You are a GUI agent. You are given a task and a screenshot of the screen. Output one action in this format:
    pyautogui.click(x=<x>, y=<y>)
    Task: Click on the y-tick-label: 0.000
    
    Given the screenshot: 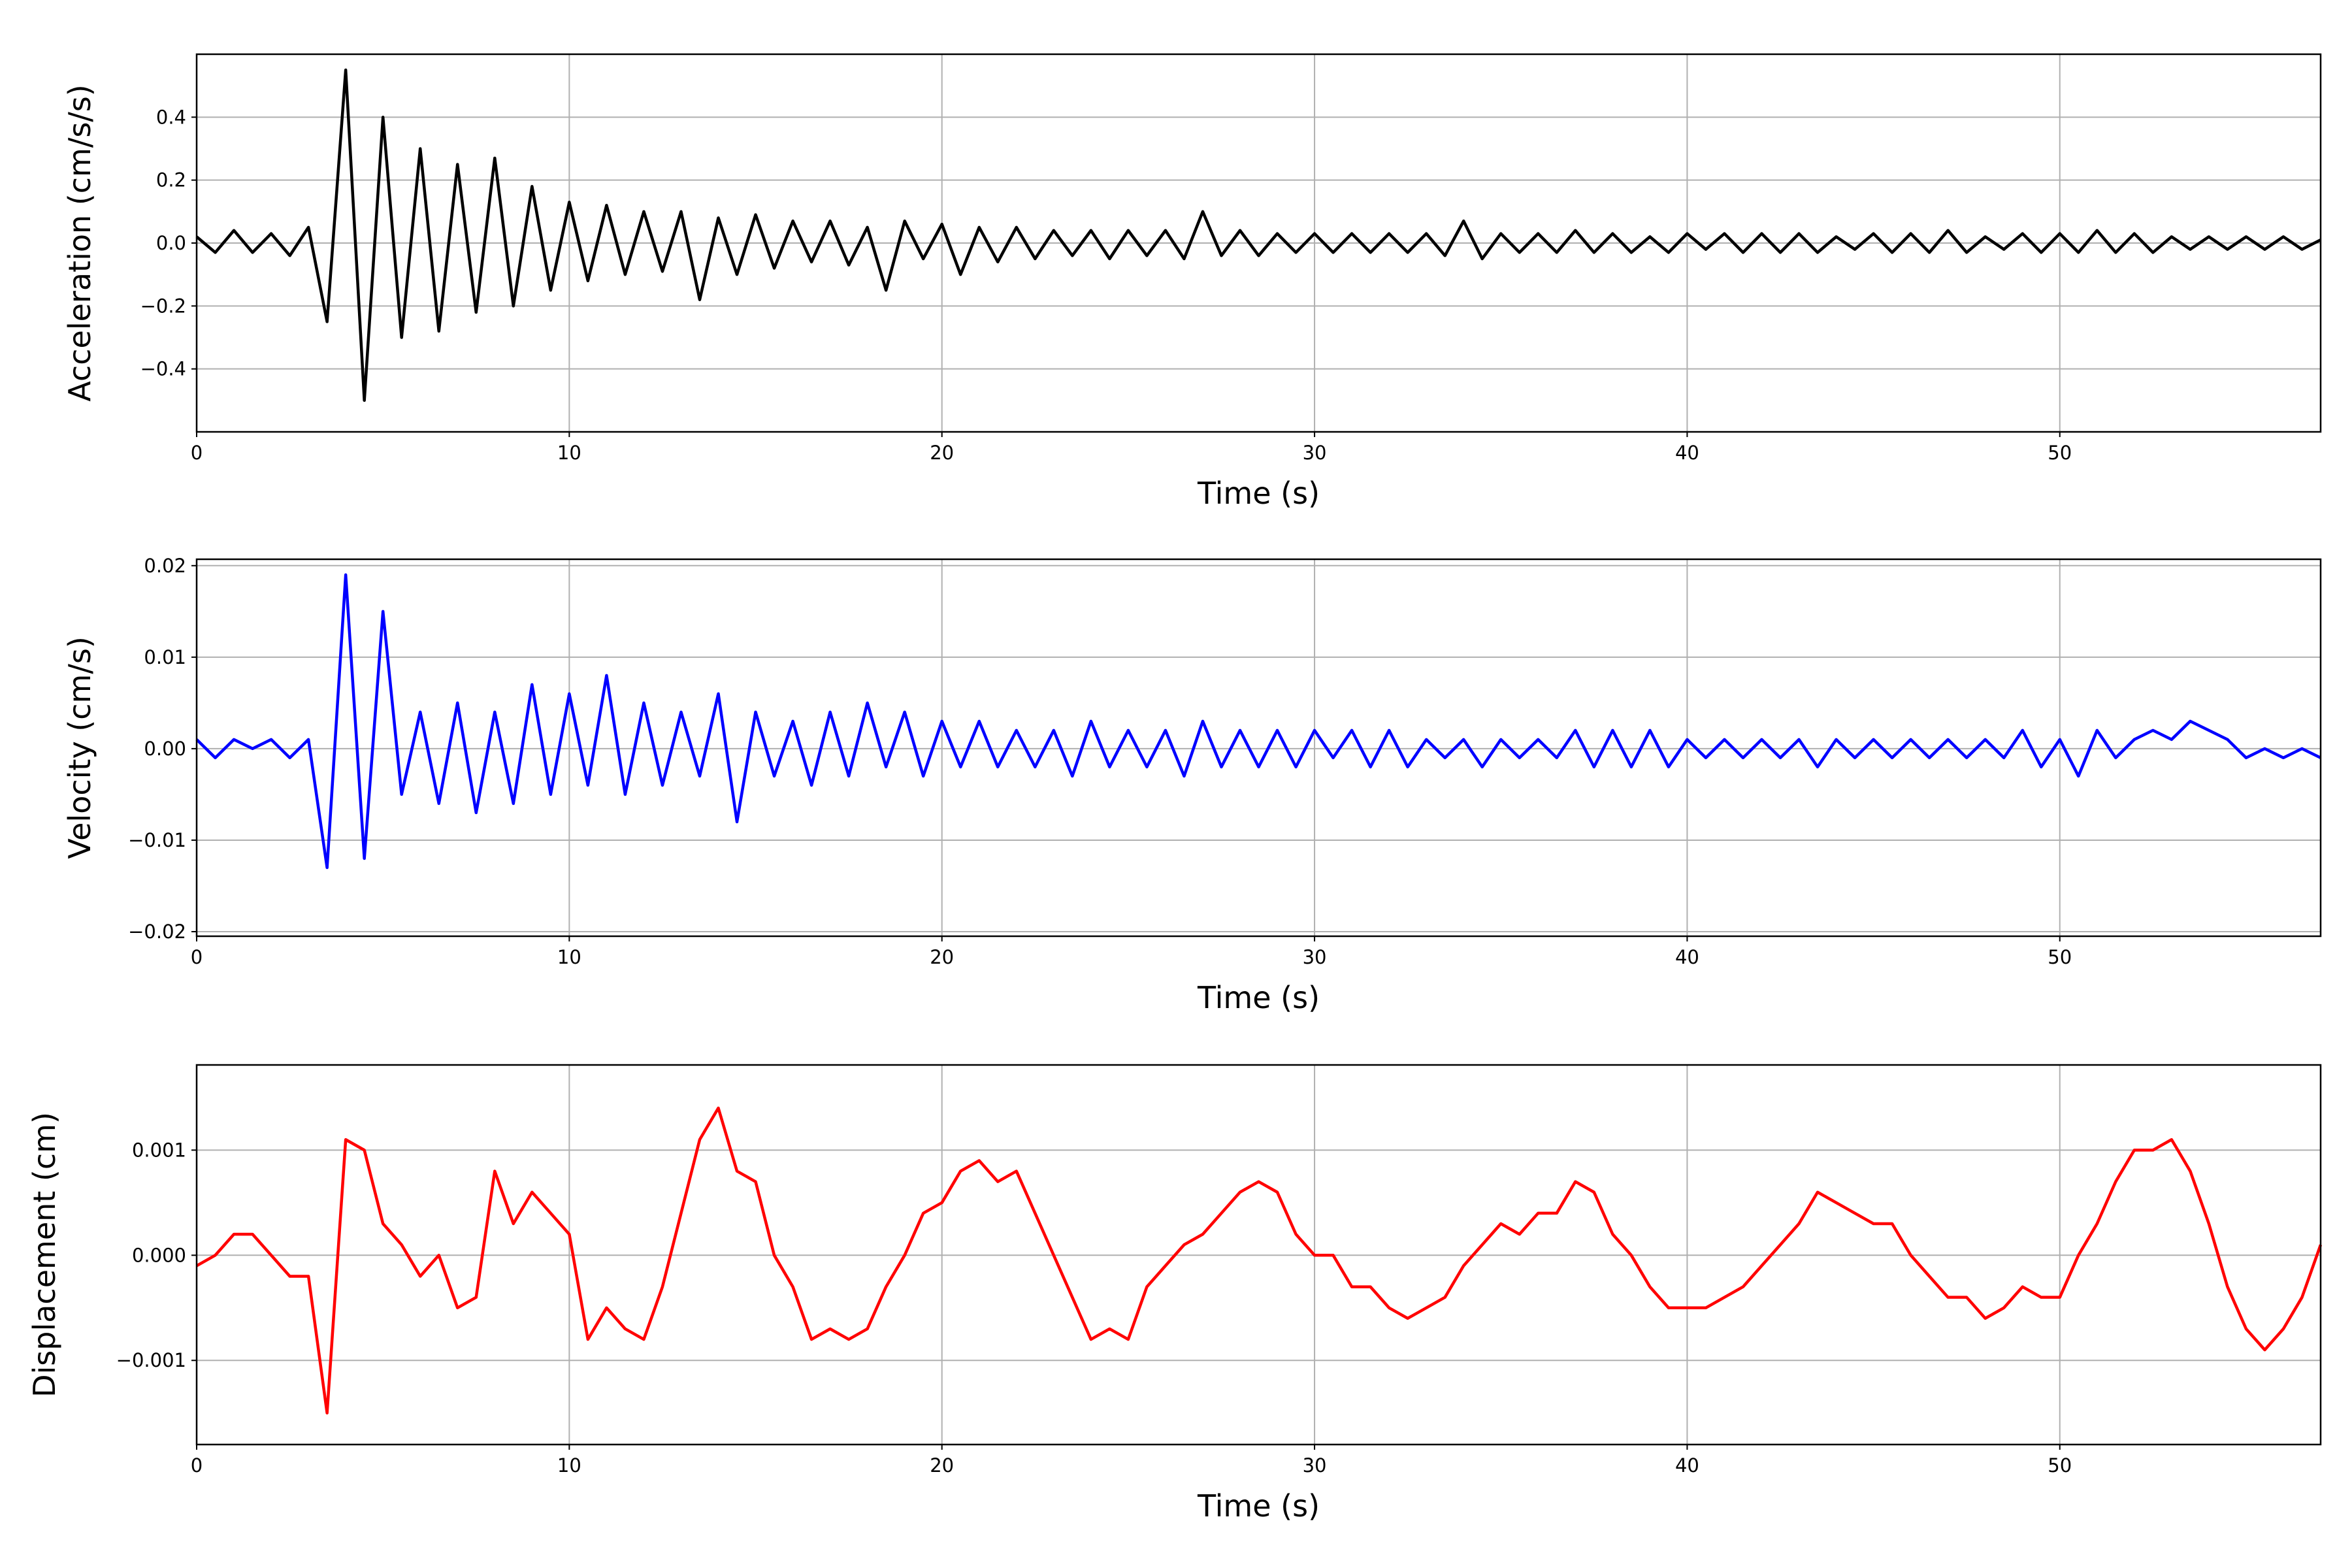 What is the action you would take?
    pyautogui.click(x=159, y=1255)
    